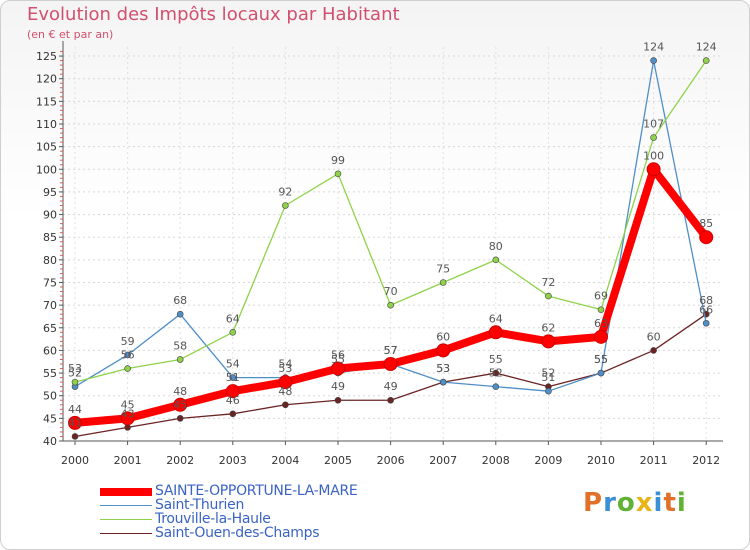  I want to click on y-tick-label: 75, so click(50, 282).